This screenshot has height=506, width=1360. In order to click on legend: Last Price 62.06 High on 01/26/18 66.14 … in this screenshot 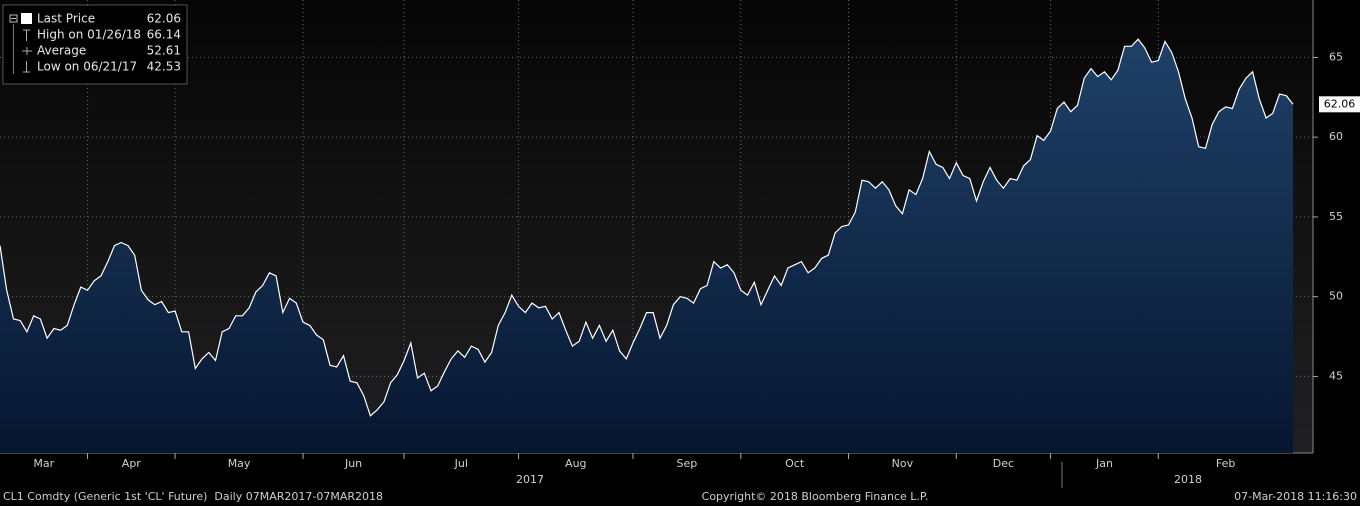, I will do `click(95, 44)`.